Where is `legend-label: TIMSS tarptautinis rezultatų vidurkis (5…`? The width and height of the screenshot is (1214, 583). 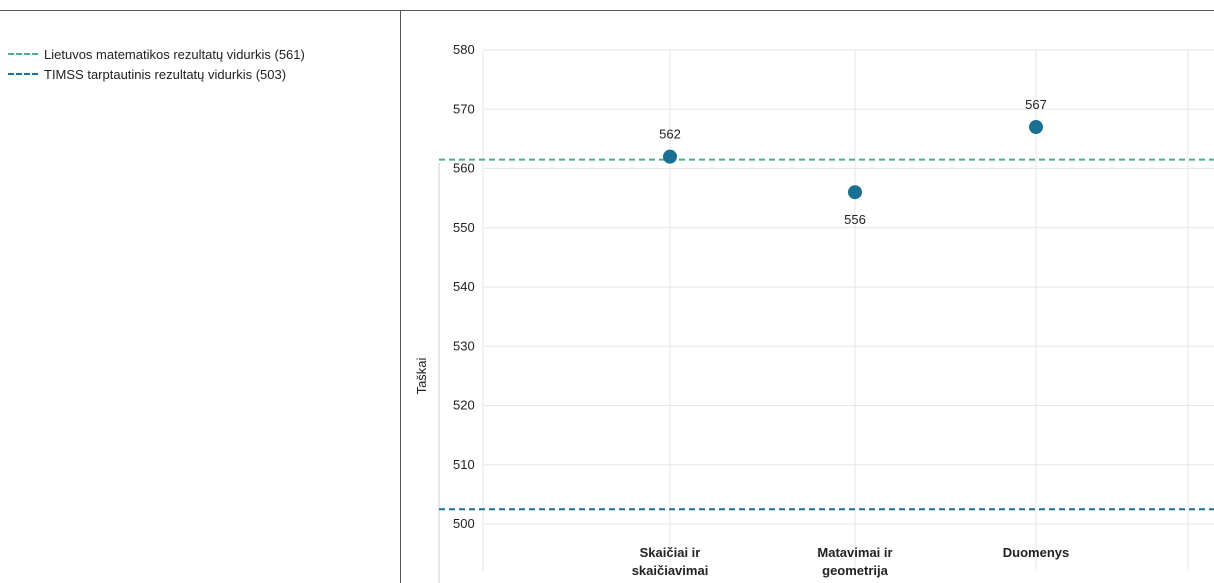 legend-label: TIMSS tarptautinis rezultatų vidurkis (5… is located at coordinates (165, 74).